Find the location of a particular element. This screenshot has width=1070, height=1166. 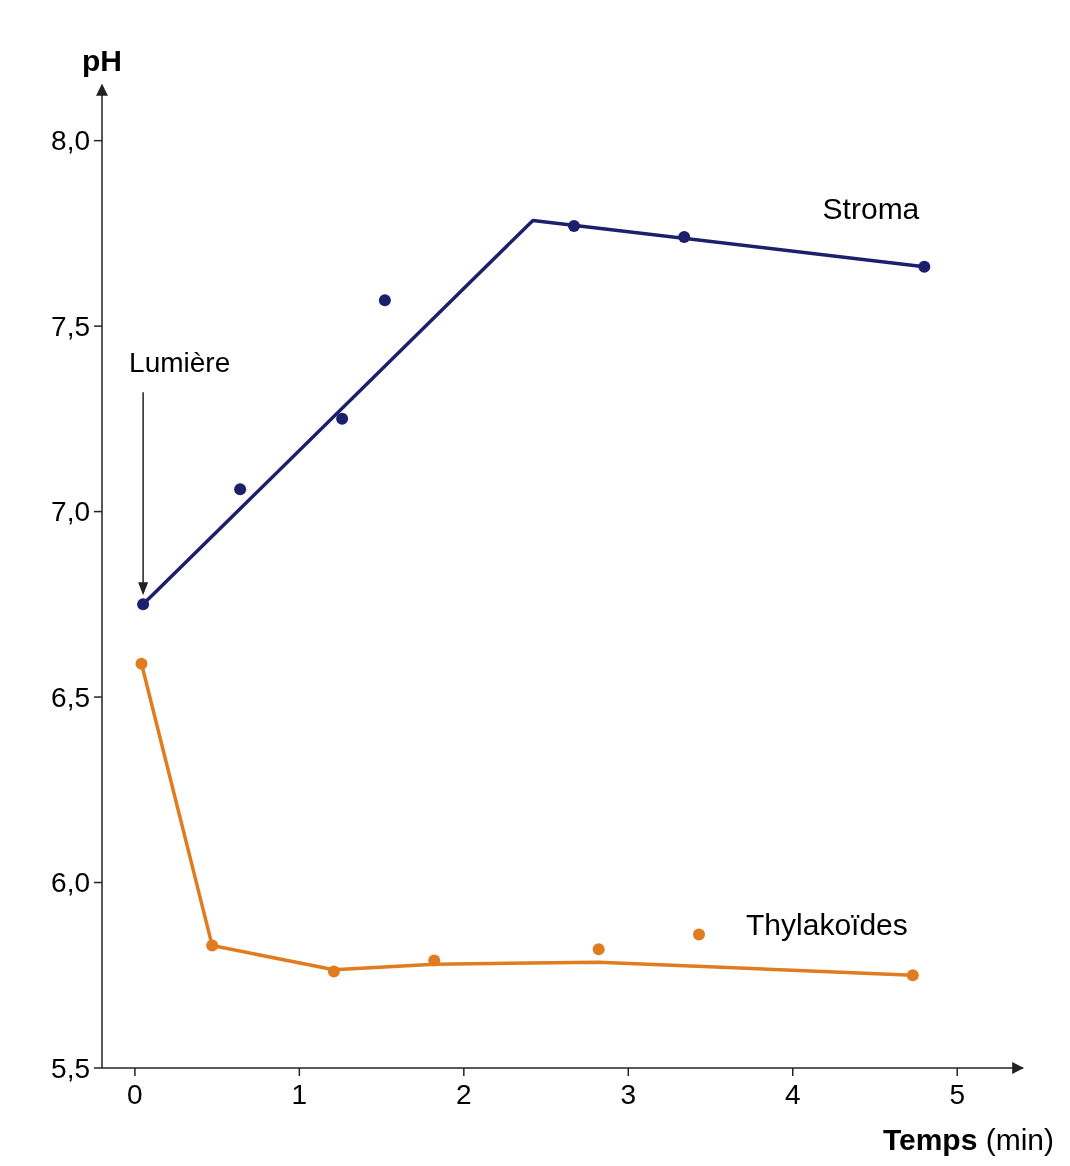

x-tick-label: 5 is located at coordinates (957, 1094).